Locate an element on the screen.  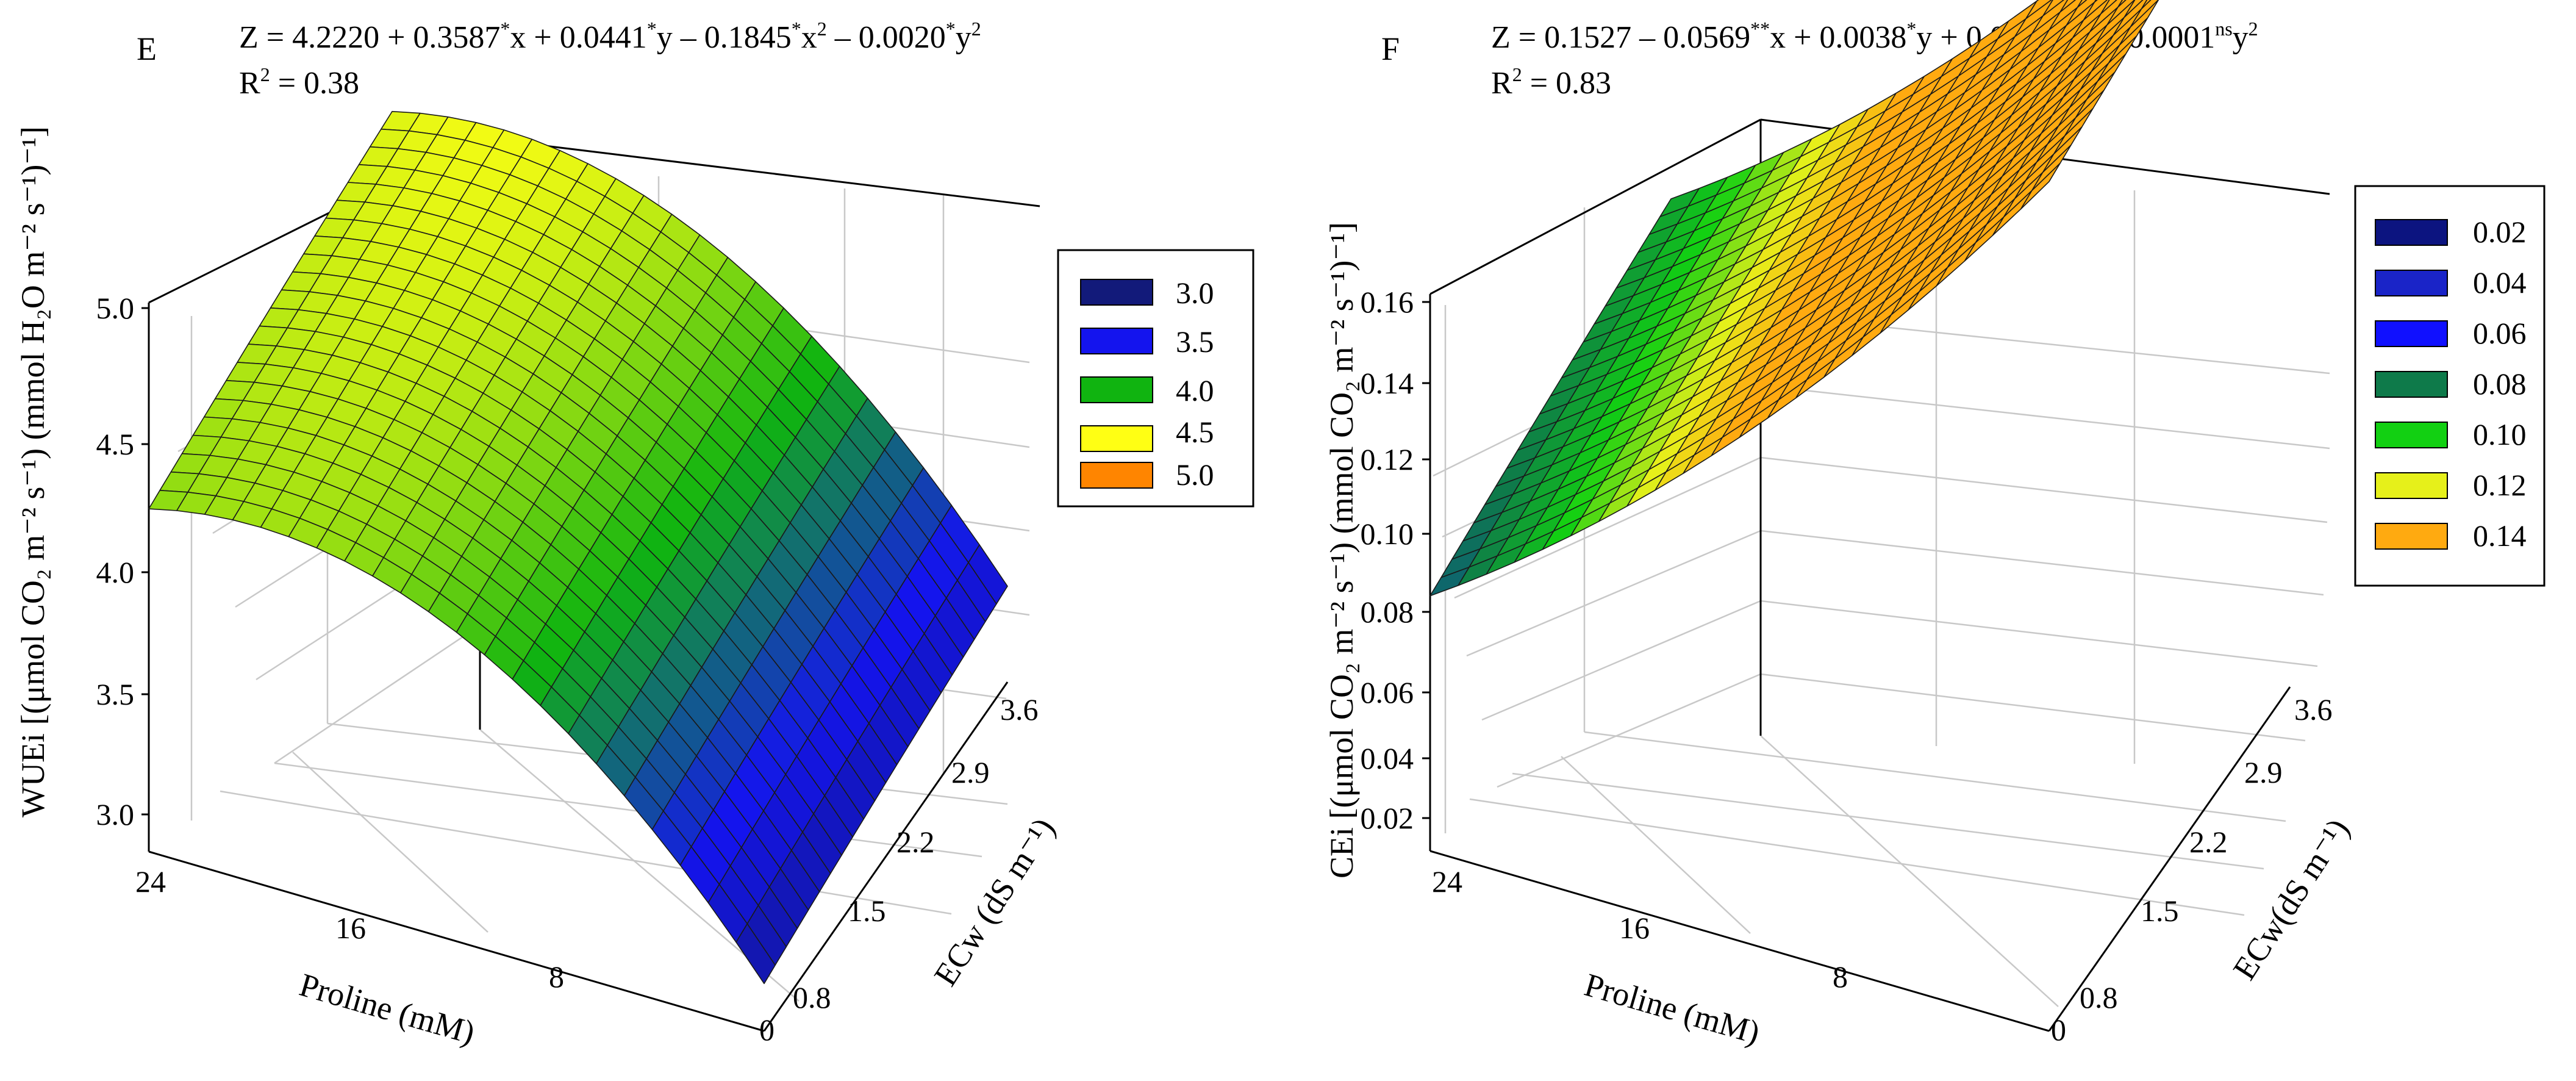
panel-f-y-tick: 1.5 is located at coordinates (2160, 911).